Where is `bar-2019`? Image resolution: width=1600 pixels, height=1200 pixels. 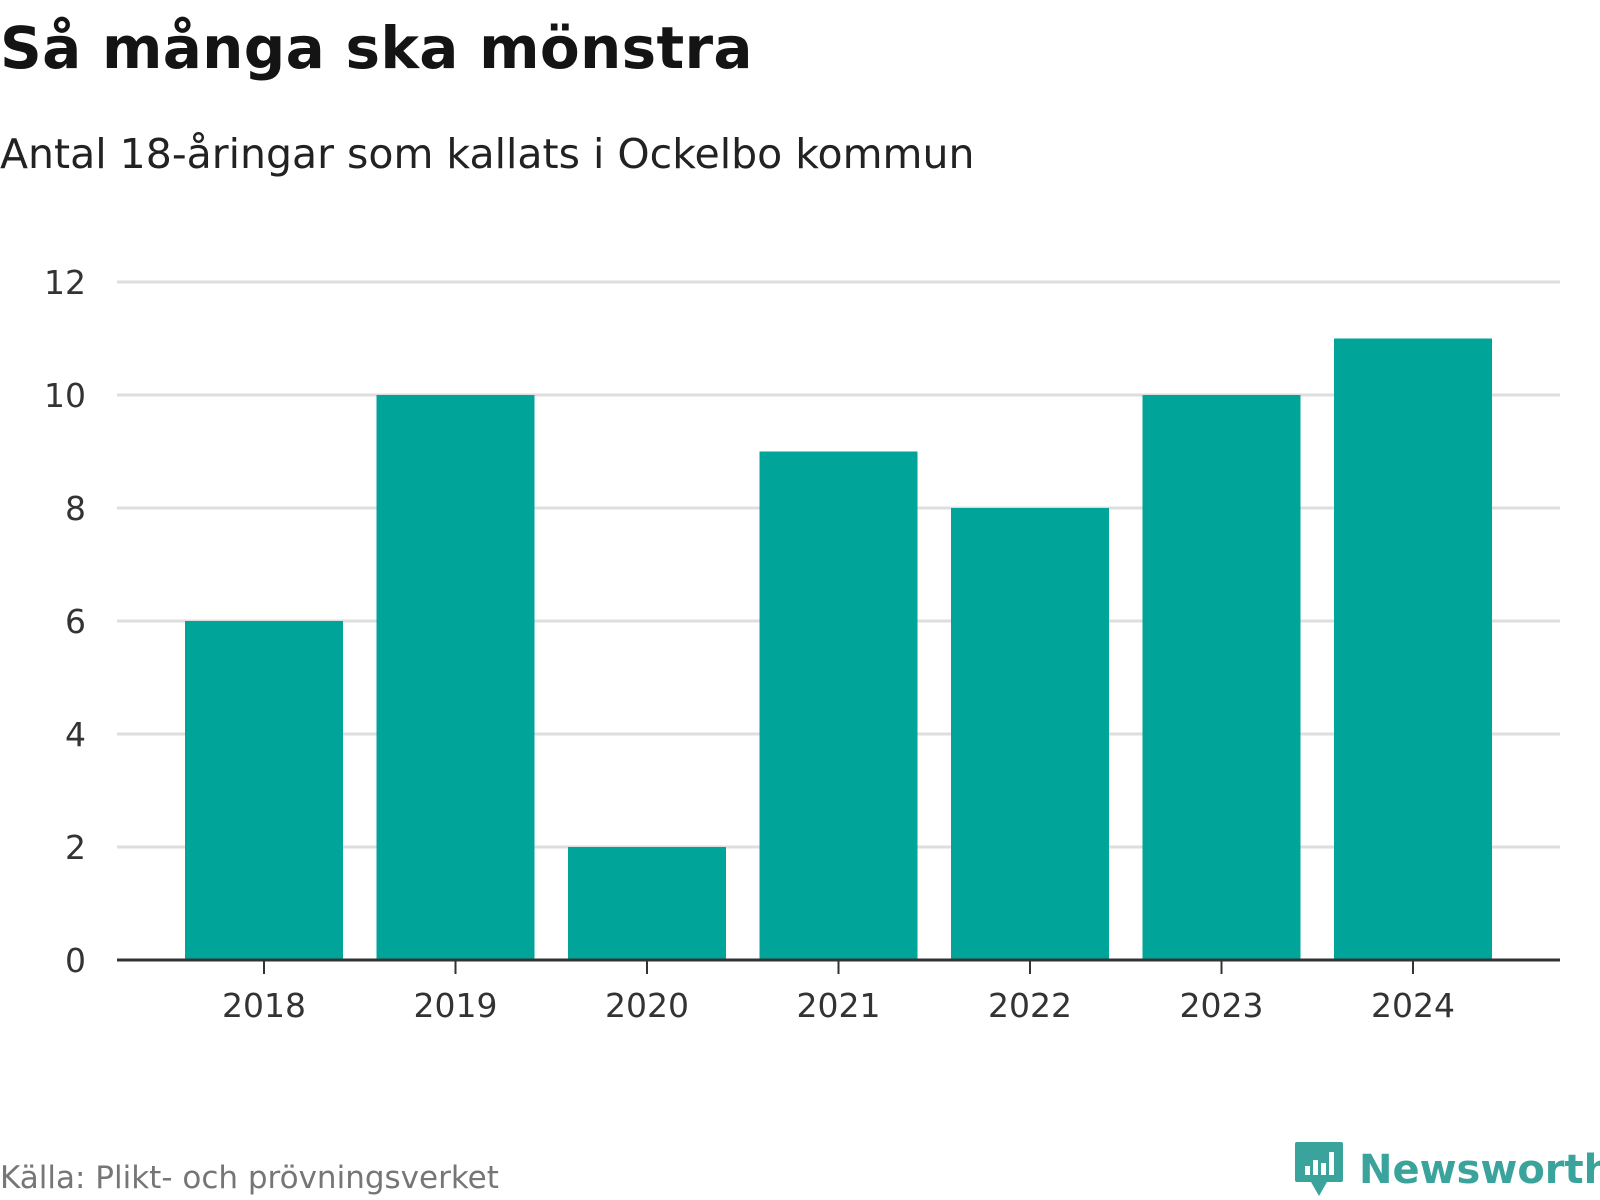
bar-2019 is located at coordinates (455, 677).